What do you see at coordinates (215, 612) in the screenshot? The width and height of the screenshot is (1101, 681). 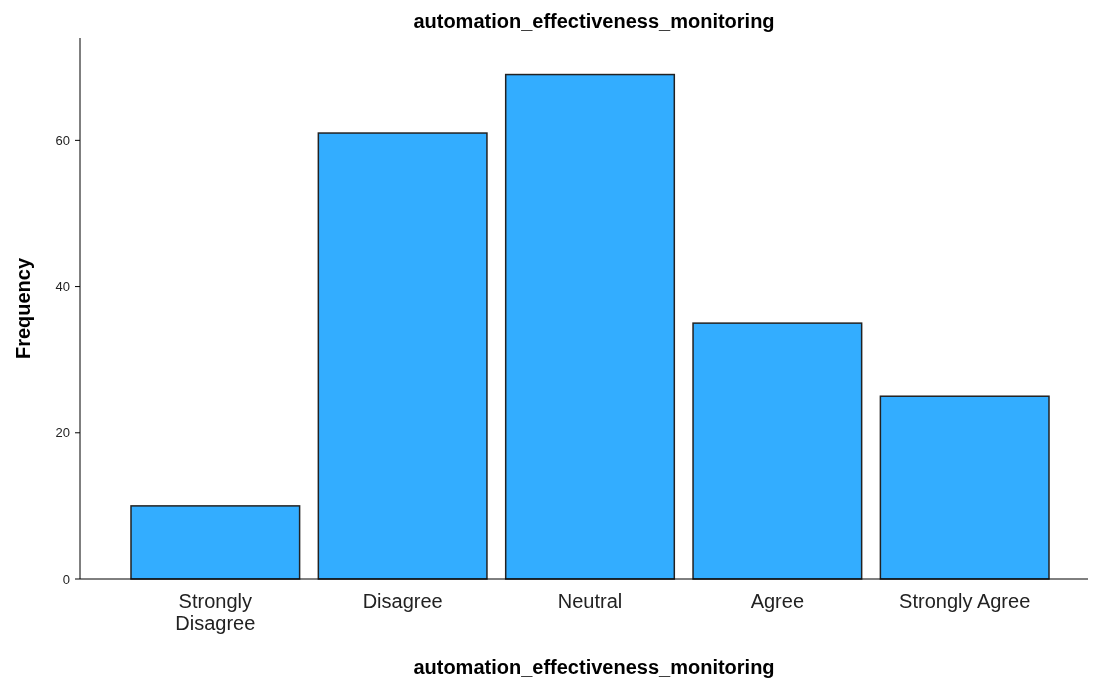 I see `x-tick-label: Strongly Disagree` at bounding box center [215, 612].